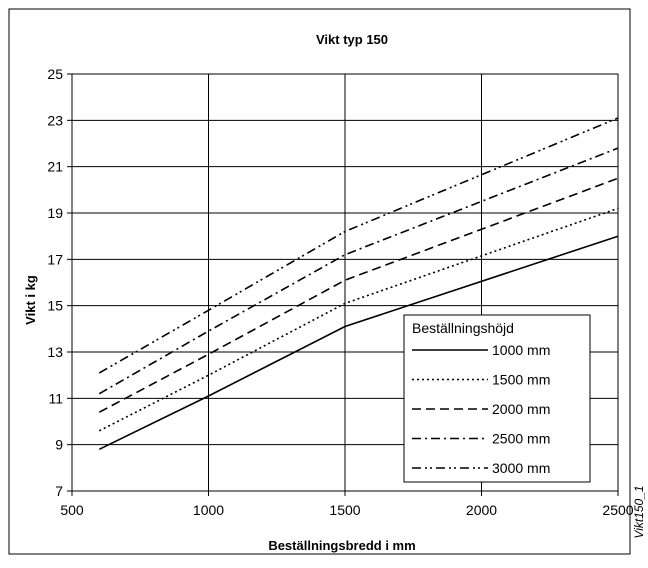 The width and height of the screenshot is (648, 568). What do you see at coordinates (55, 167) in the screenshot?
I see `y-tick-label: 21` at bounding box center [55, 167].